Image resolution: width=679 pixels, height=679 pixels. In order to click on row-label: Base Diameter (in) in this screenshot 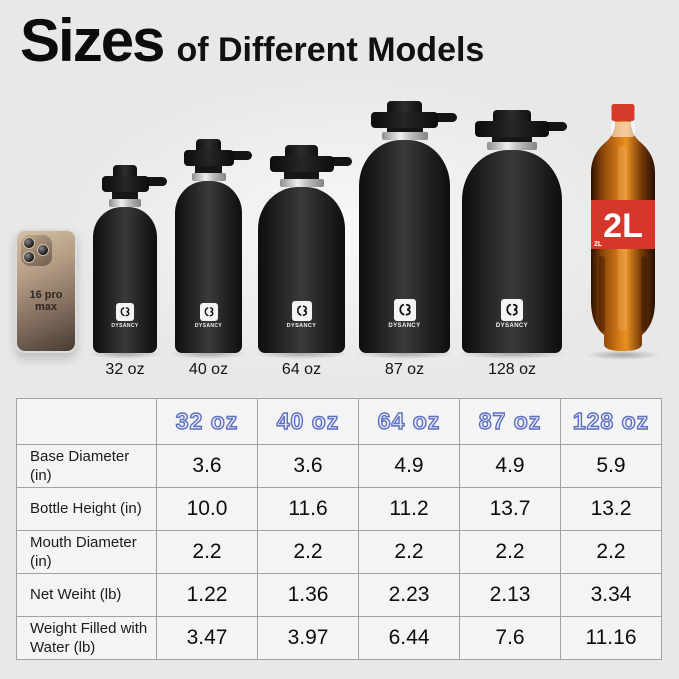, I will do `click(86, 466)`.